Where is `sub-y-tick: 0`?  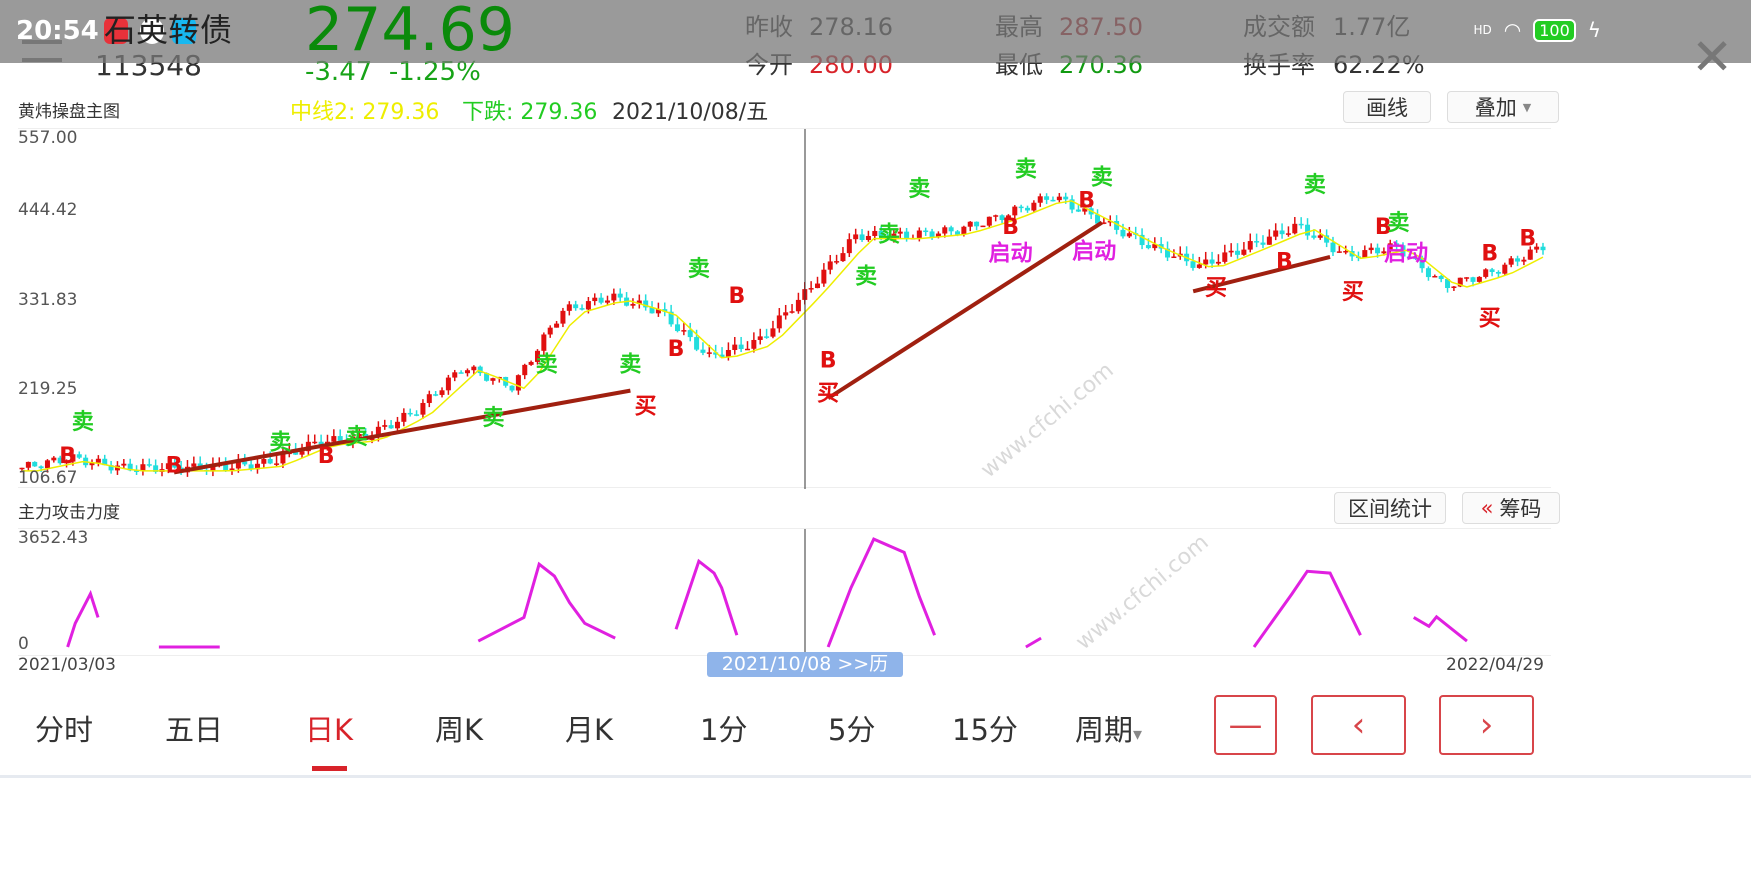
sub-y-tick: 0 is located at coordinates (23, 644).